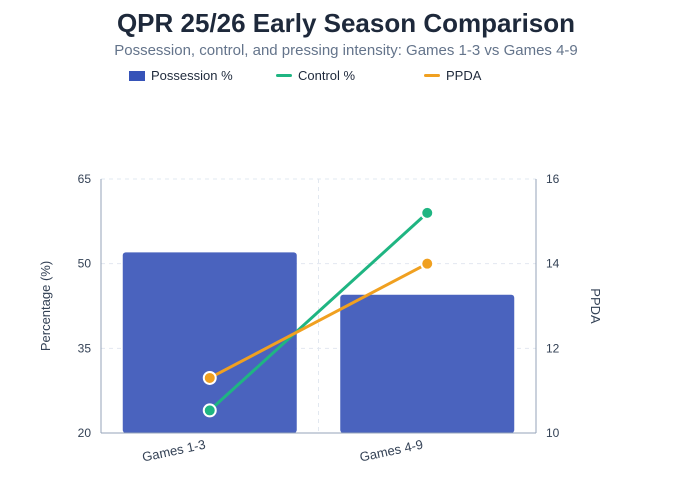 The image size is (692, 500). I want to click on legend-swatch-control, so click(284, 75).